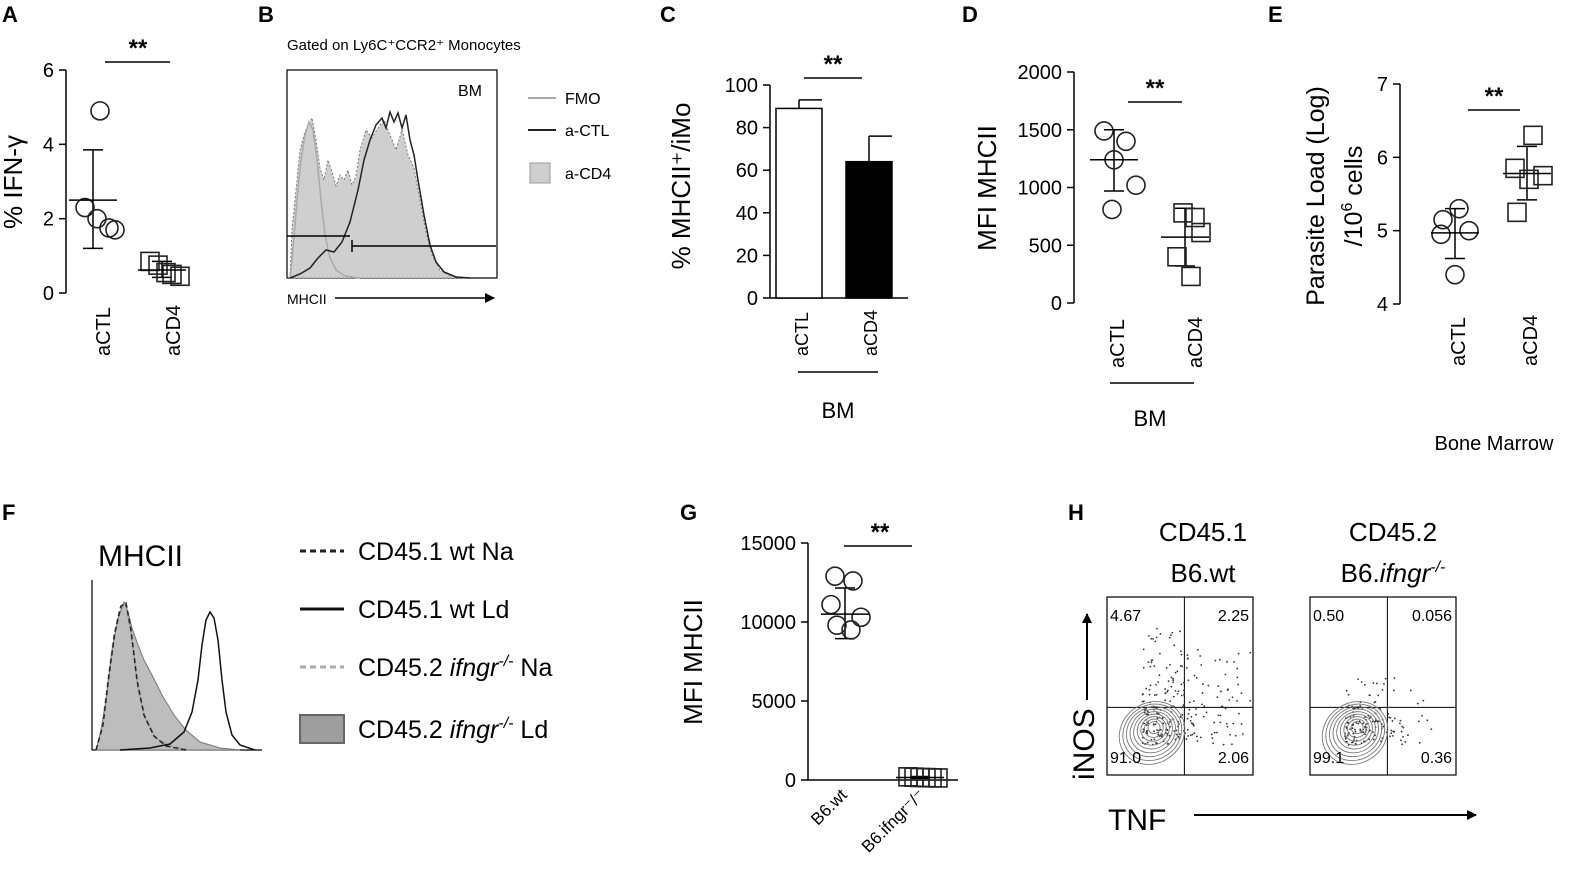 Image resolution: width=1587 pixels, height=882 pixels. I want to click on b-legend-acd4: a-CD4, so click(588, 174).